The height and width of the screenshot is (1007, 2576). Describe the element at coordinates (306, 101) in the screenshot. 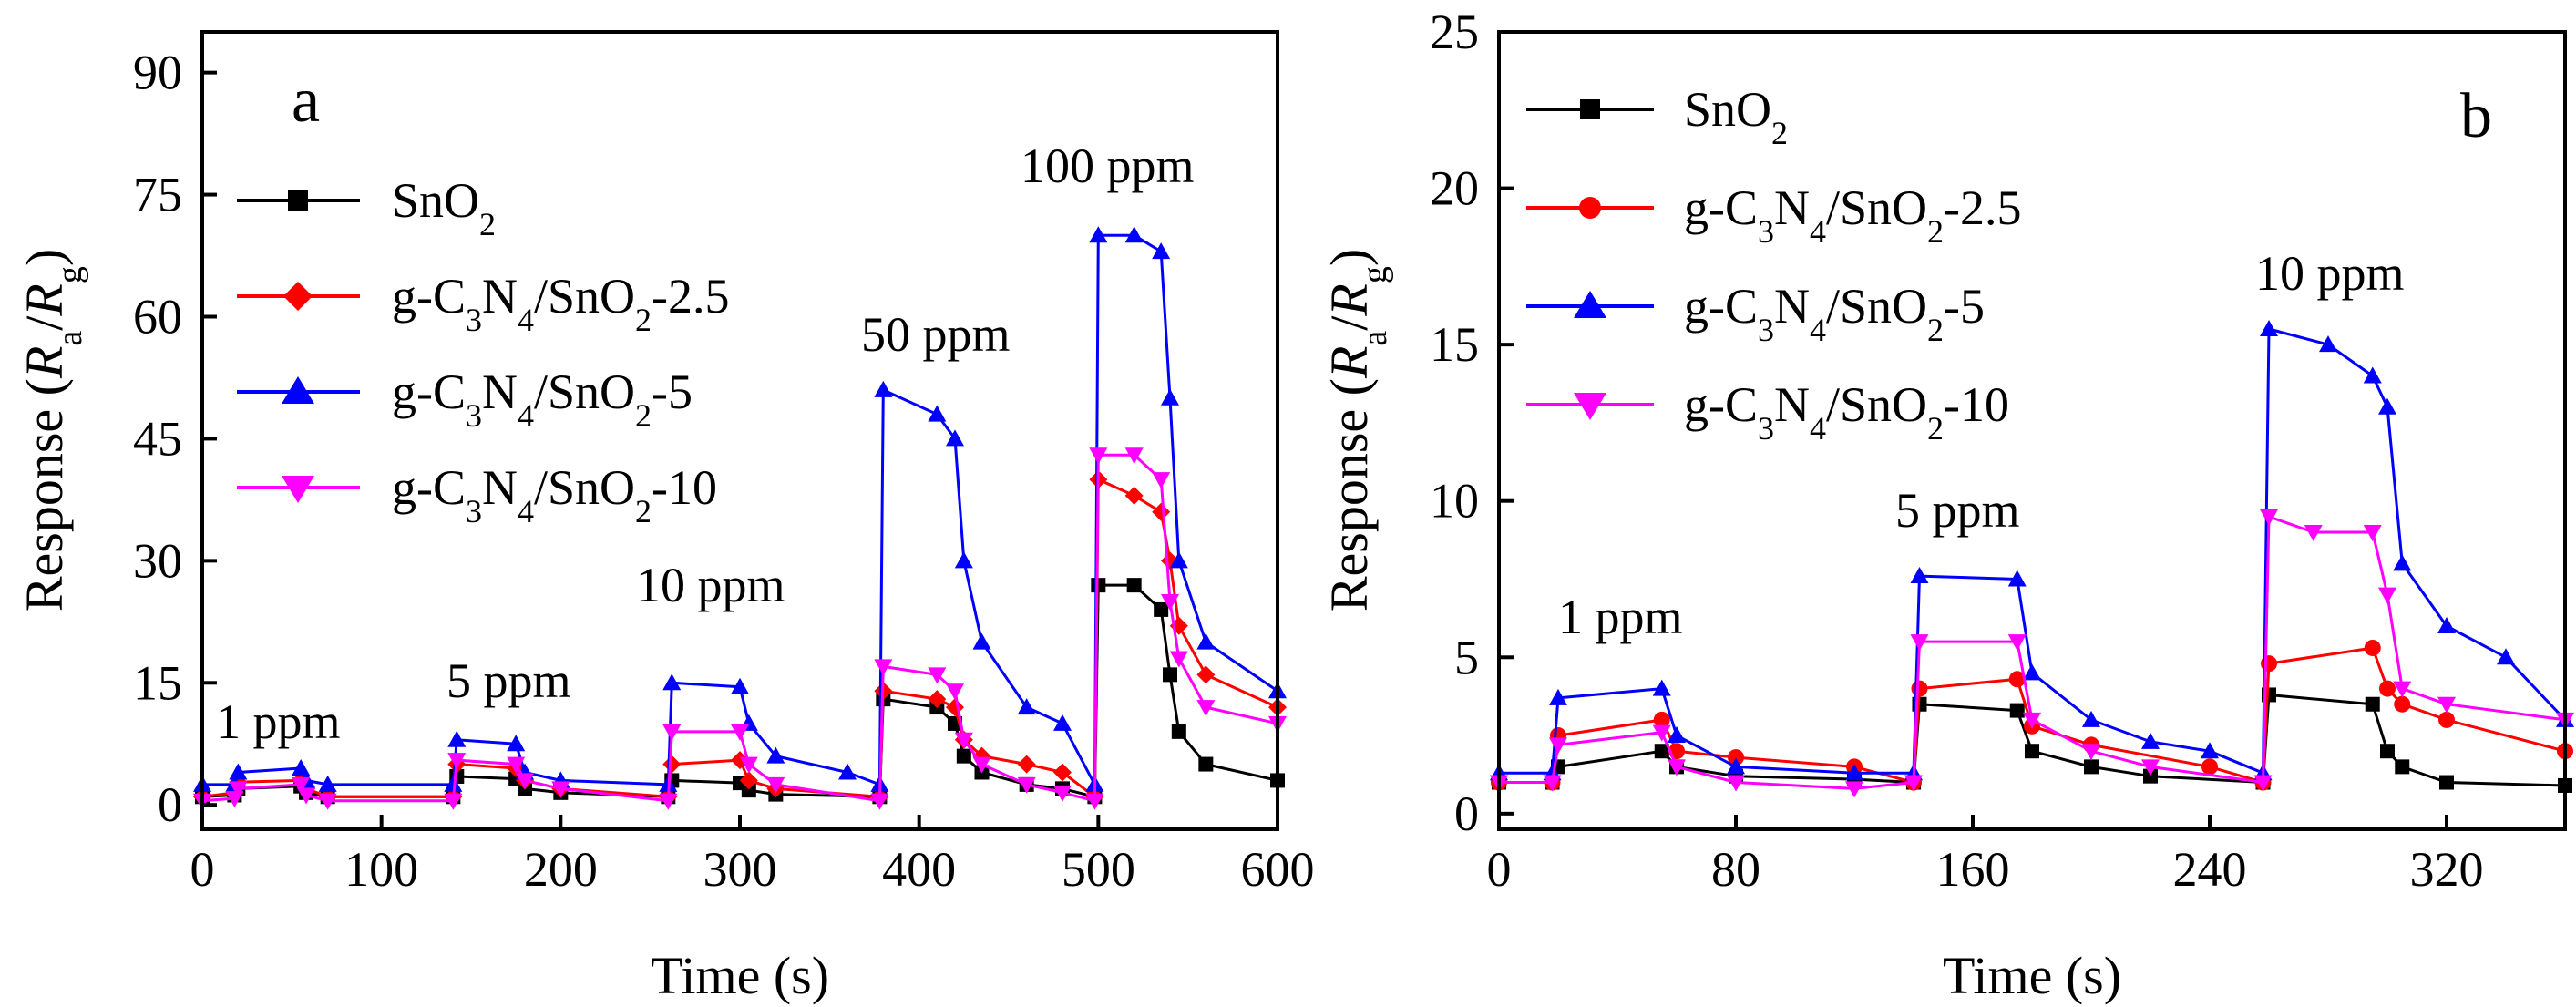

I see `panel-a-letter: a` at that location.